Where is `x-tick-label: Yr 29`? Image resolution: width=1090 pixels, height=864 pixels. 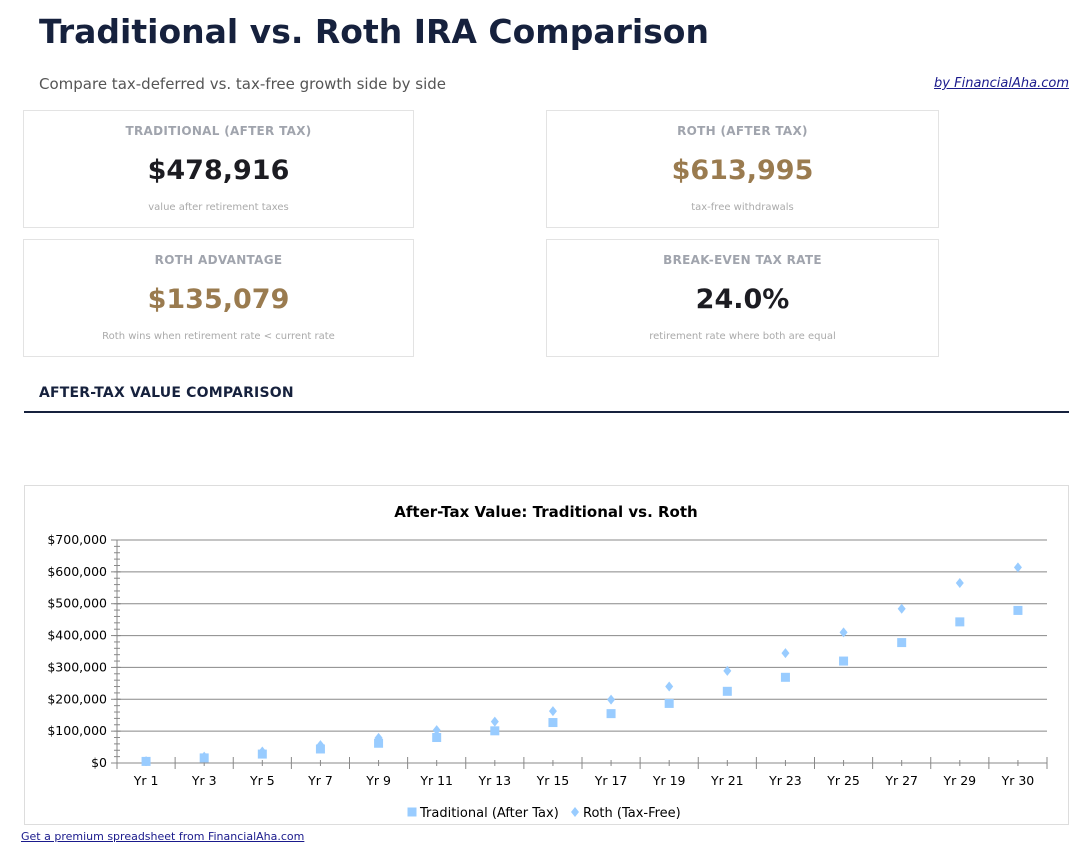 x-tick-label: Yr 29 is located at coordinates (959, 780).